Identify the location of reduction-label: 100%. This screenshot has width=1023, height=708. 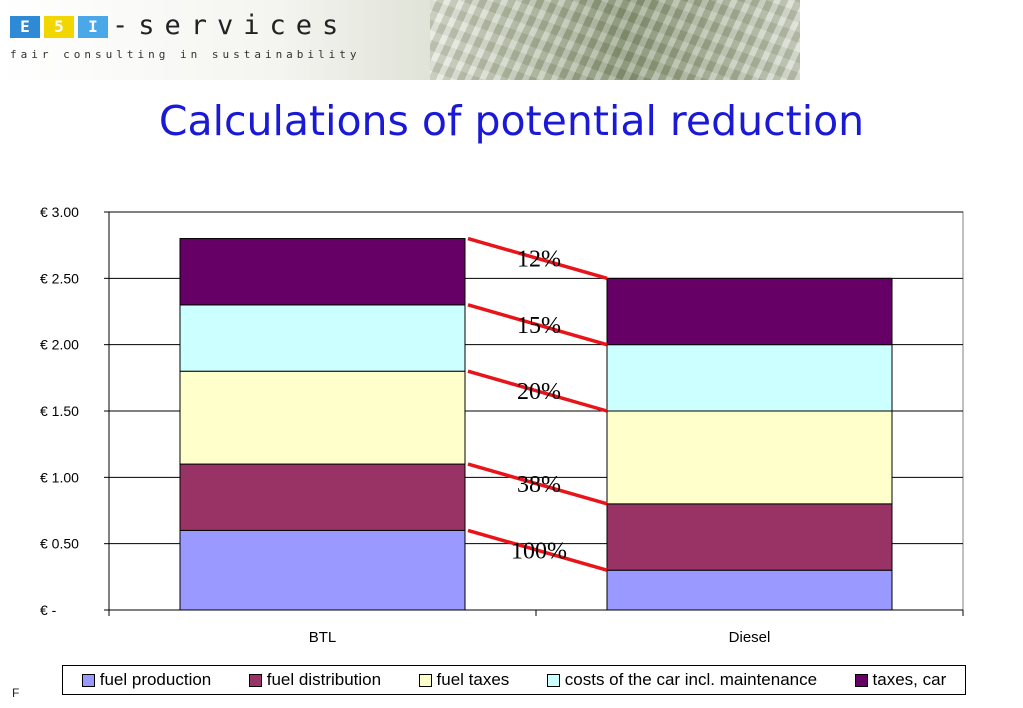
(539, 551).